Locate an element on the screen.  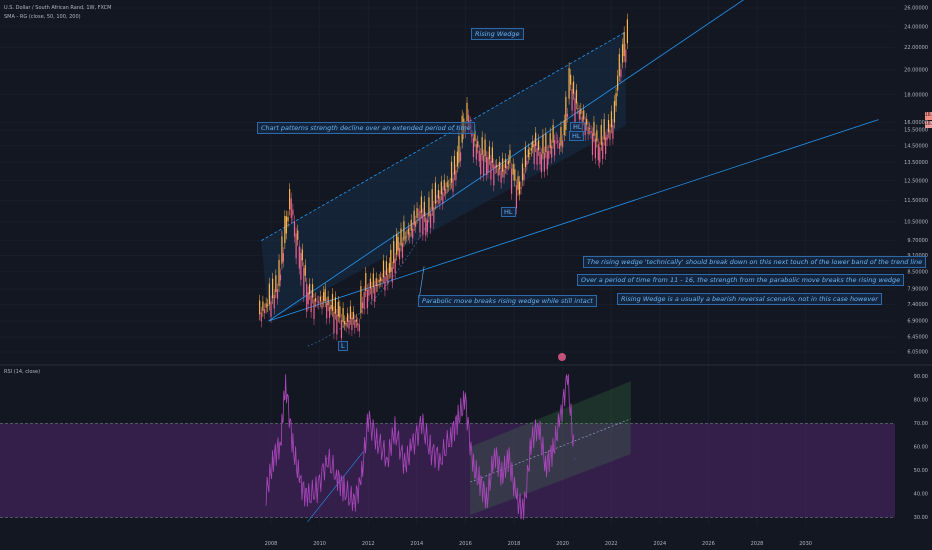
rsi-axis-label: 40.00 is located at coordinates (921, 494).